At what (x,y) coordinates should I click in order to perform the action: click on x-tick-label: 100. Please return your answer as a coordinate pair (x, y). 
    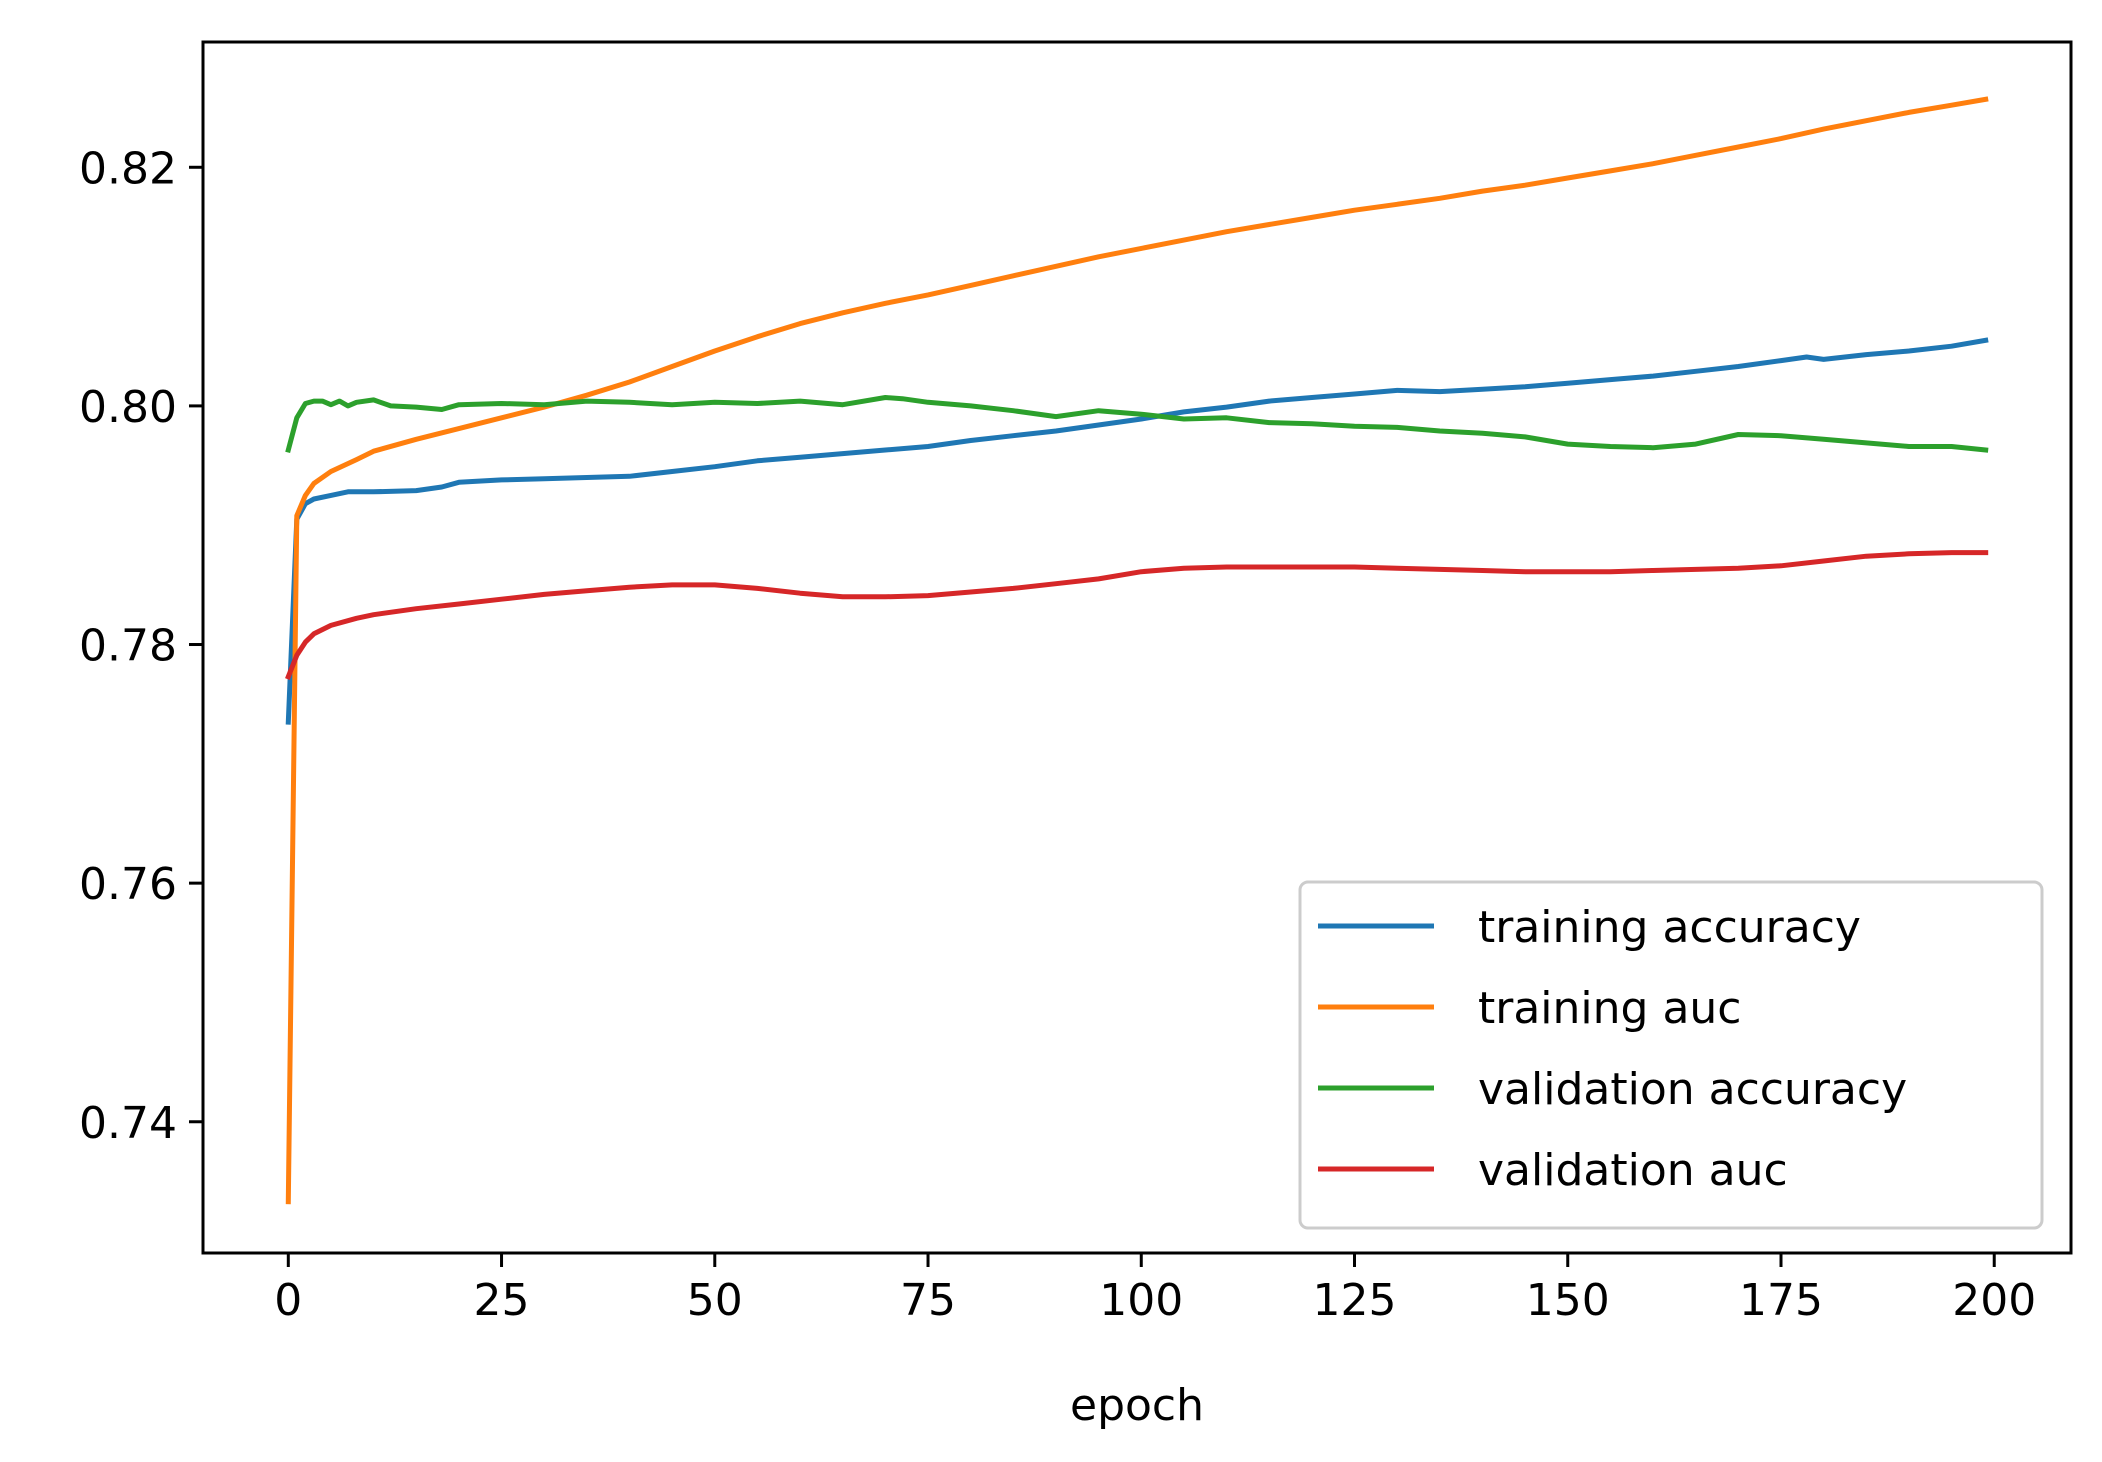
    Looking at the image, I should click on (1141, 1300).